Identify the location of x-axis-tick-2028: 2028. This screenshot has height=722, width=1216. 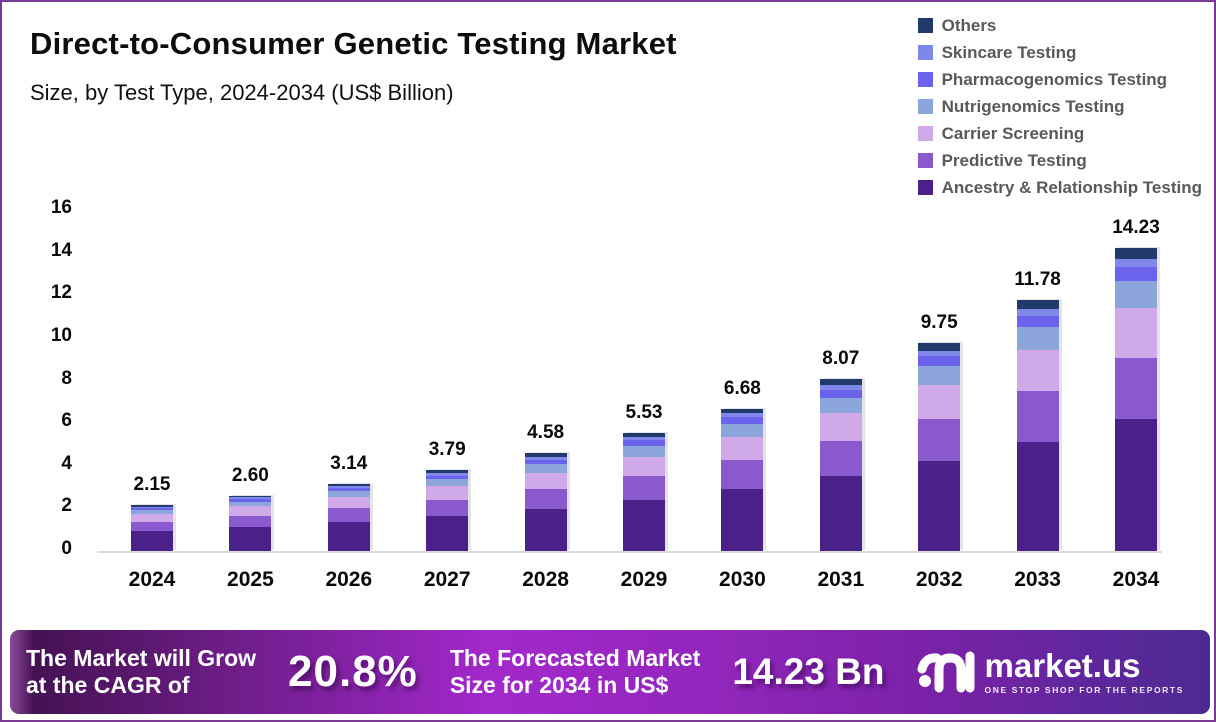
(545, 579).